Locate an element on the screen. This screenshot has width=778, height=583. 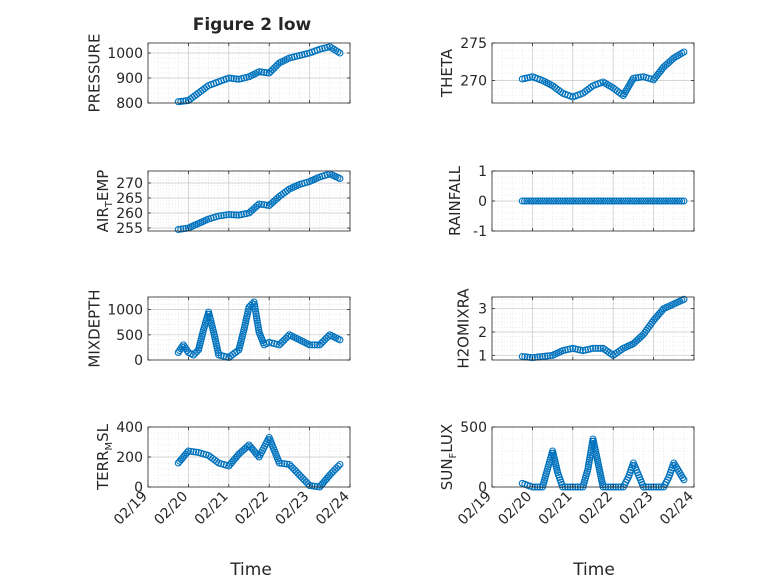
y-tick-label: 800 is located at coordinates (129, 104).